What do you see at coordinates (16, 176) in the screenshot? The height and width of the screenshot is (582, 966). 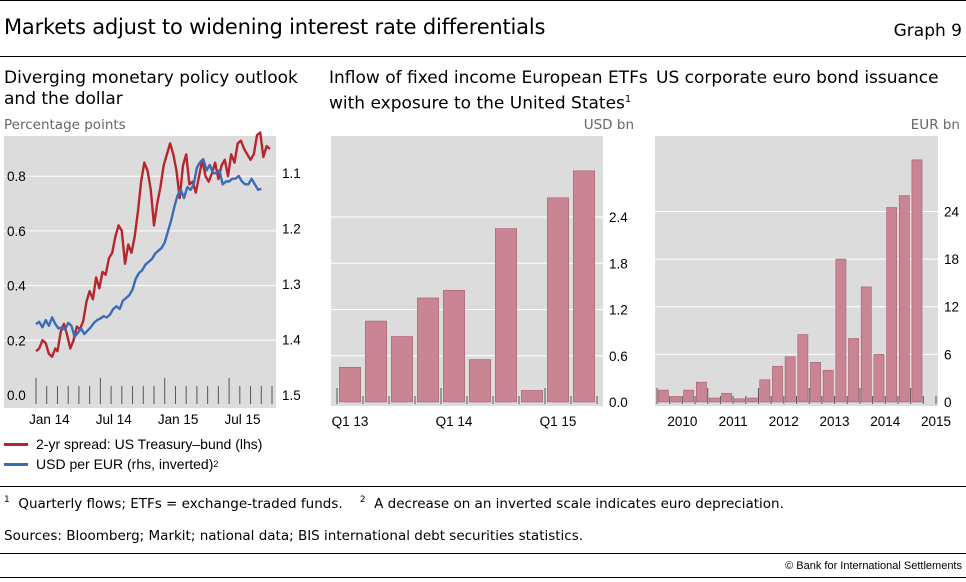 I see `left-y-tick-label: 0.8` at bounding box center [16, 176].